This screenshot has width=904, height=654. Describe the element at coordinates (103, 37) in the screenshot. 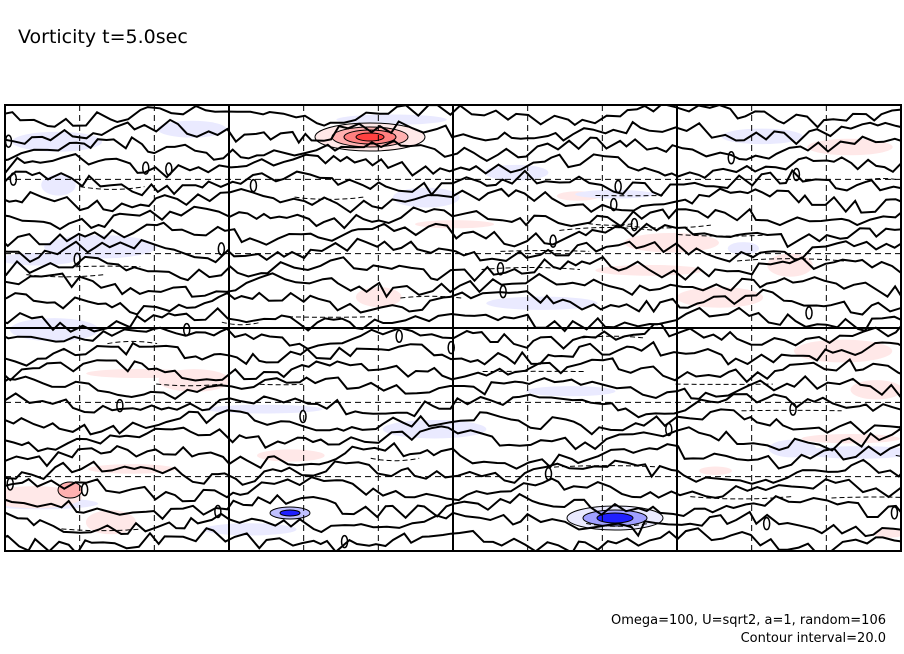

I see `chart-title: Vorticity t=5.0sec` at that location.